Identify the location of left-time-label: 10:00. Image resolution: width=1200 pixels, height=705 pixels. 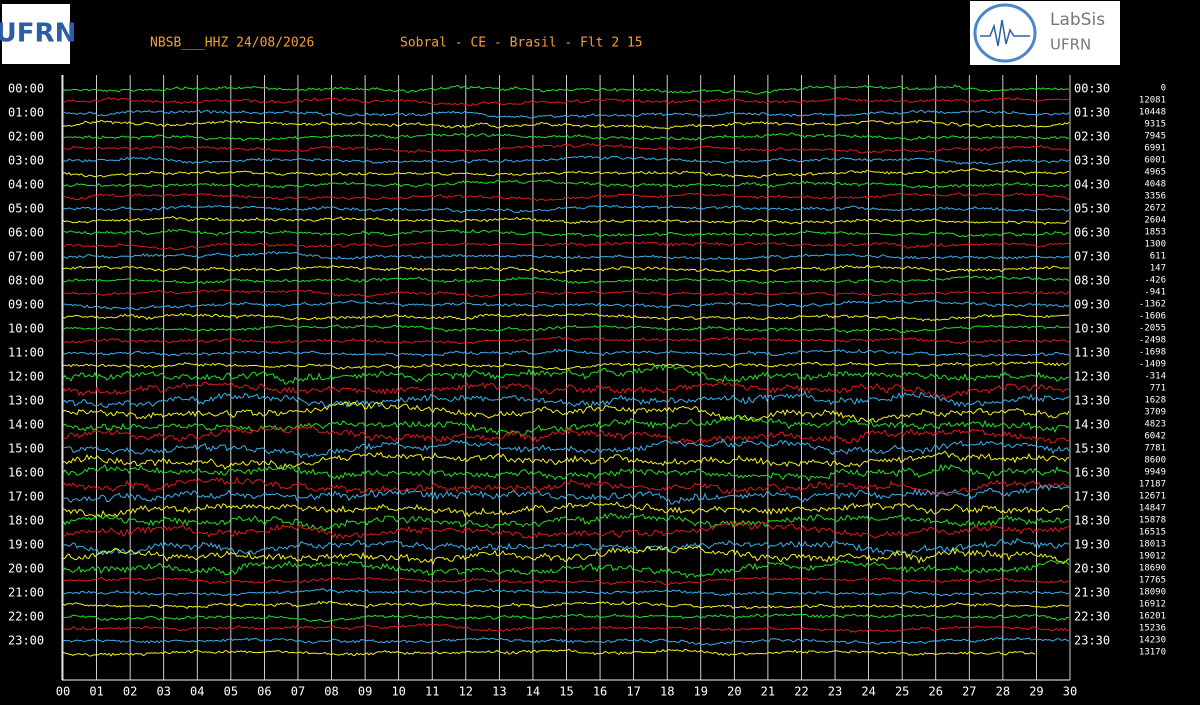
(26, 329).